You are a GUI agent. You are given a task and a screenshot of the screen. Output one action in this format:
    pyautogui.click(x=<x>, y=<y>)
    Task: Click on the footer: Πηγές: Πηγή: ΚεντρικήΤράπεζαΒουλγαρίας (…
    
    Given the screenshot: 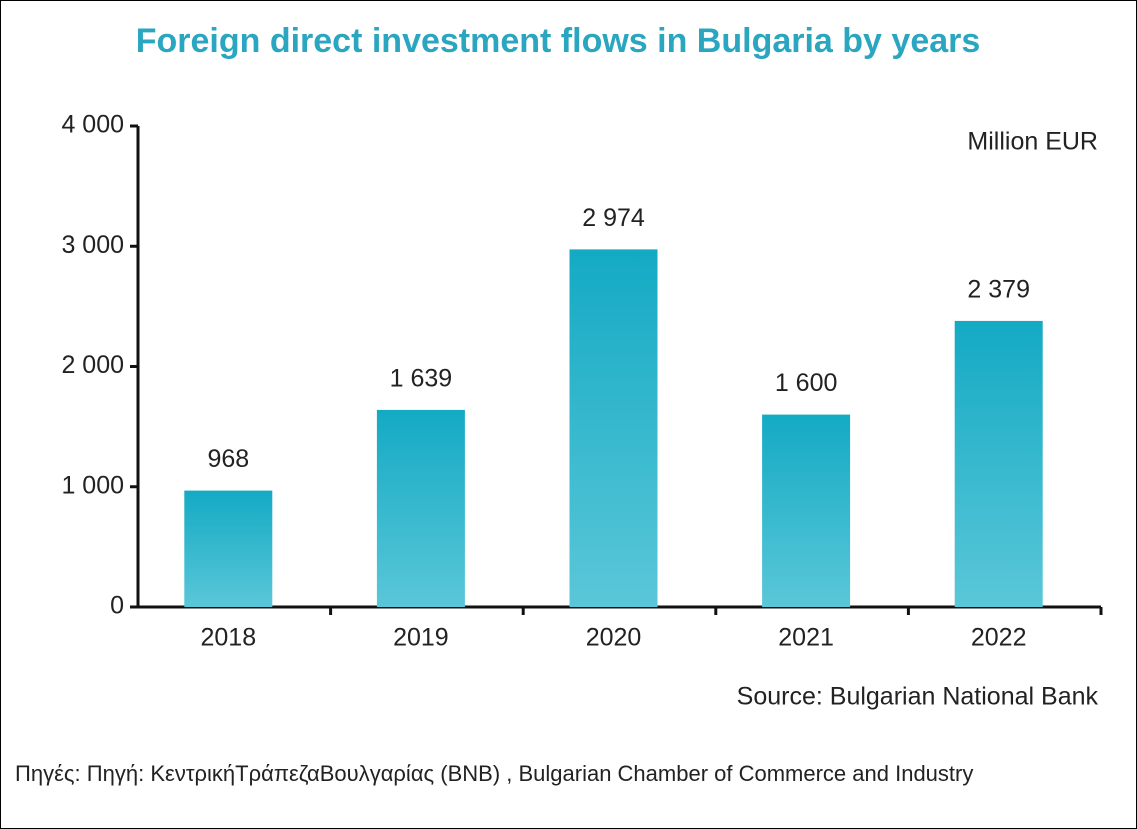 What is the action you would take?
    pyautogui.click(x=494, y=773)
    